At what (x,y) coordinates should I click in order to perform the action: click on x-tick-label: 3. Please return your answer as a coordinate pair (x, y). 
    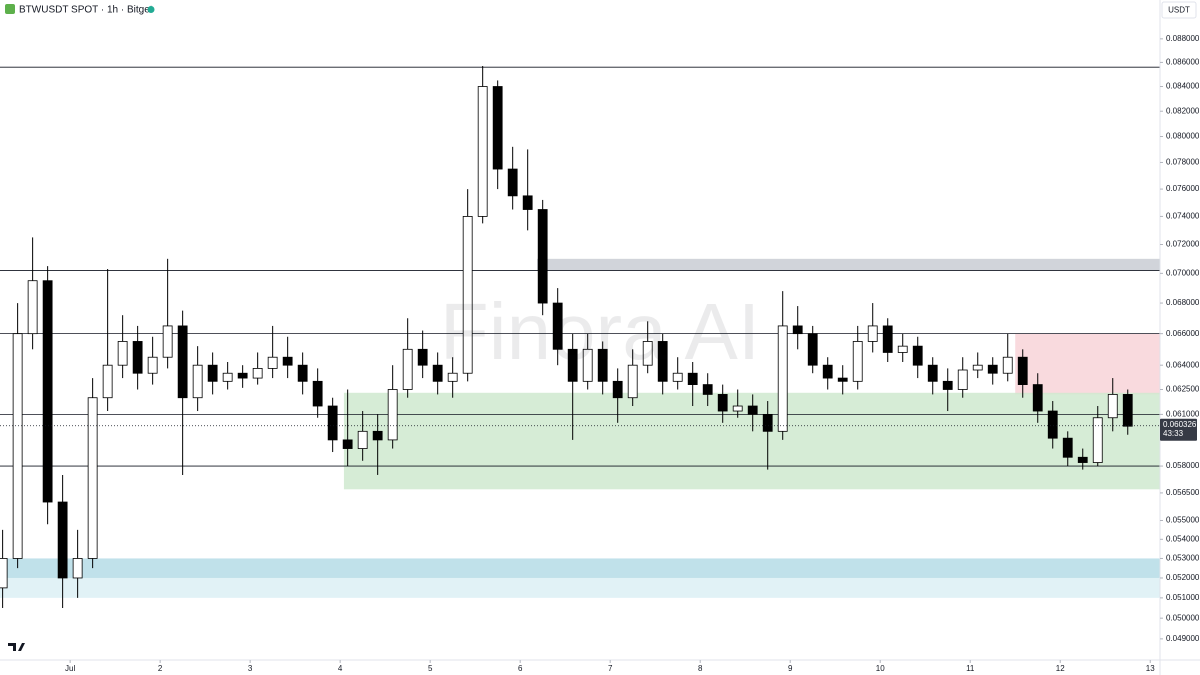
    Looking at the image, I should click on (250, 668).